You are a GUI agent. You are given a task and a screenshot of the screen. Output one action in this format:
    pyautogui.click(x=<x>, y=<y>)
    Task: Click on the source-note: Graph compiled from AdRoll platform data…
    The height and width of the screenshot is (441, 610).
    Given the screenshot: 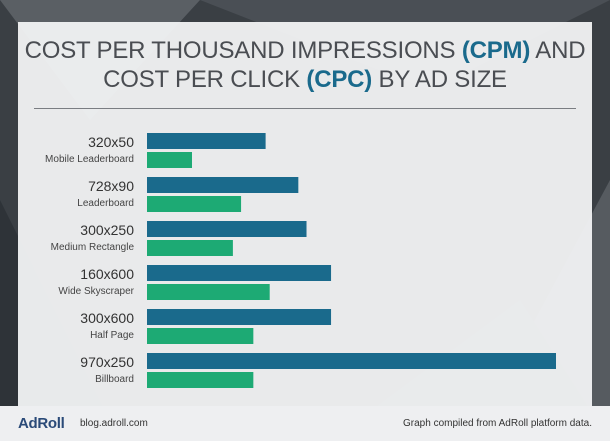 What is the action you would take?
    pyautogui.click(x=497, y=423)
    